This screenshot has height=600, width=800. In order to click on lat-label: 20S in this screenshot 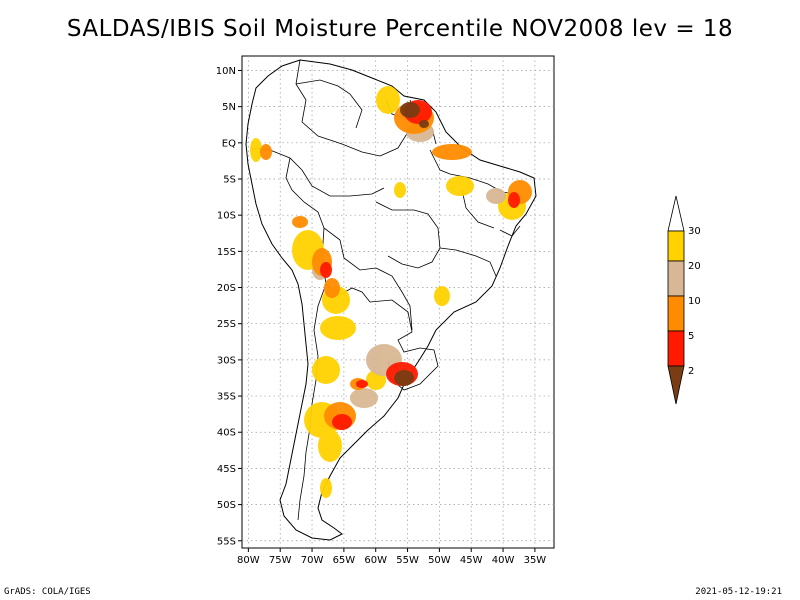, I will do `click(226, 288)`.